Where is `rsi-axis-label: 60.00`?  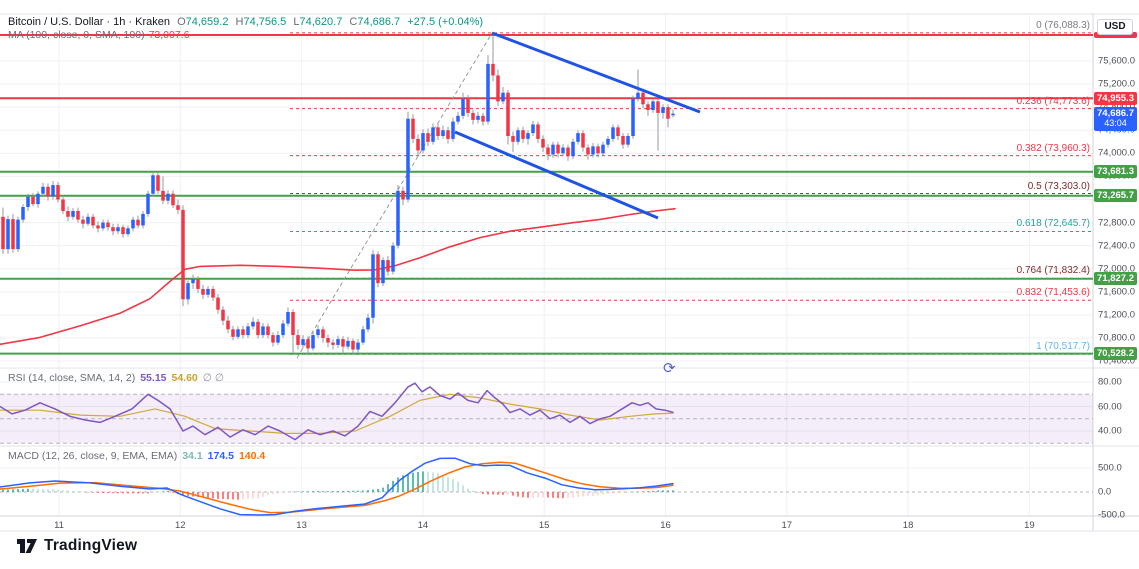
rsi-axis-label: 60.00 is located at coordinates (1110, 406).